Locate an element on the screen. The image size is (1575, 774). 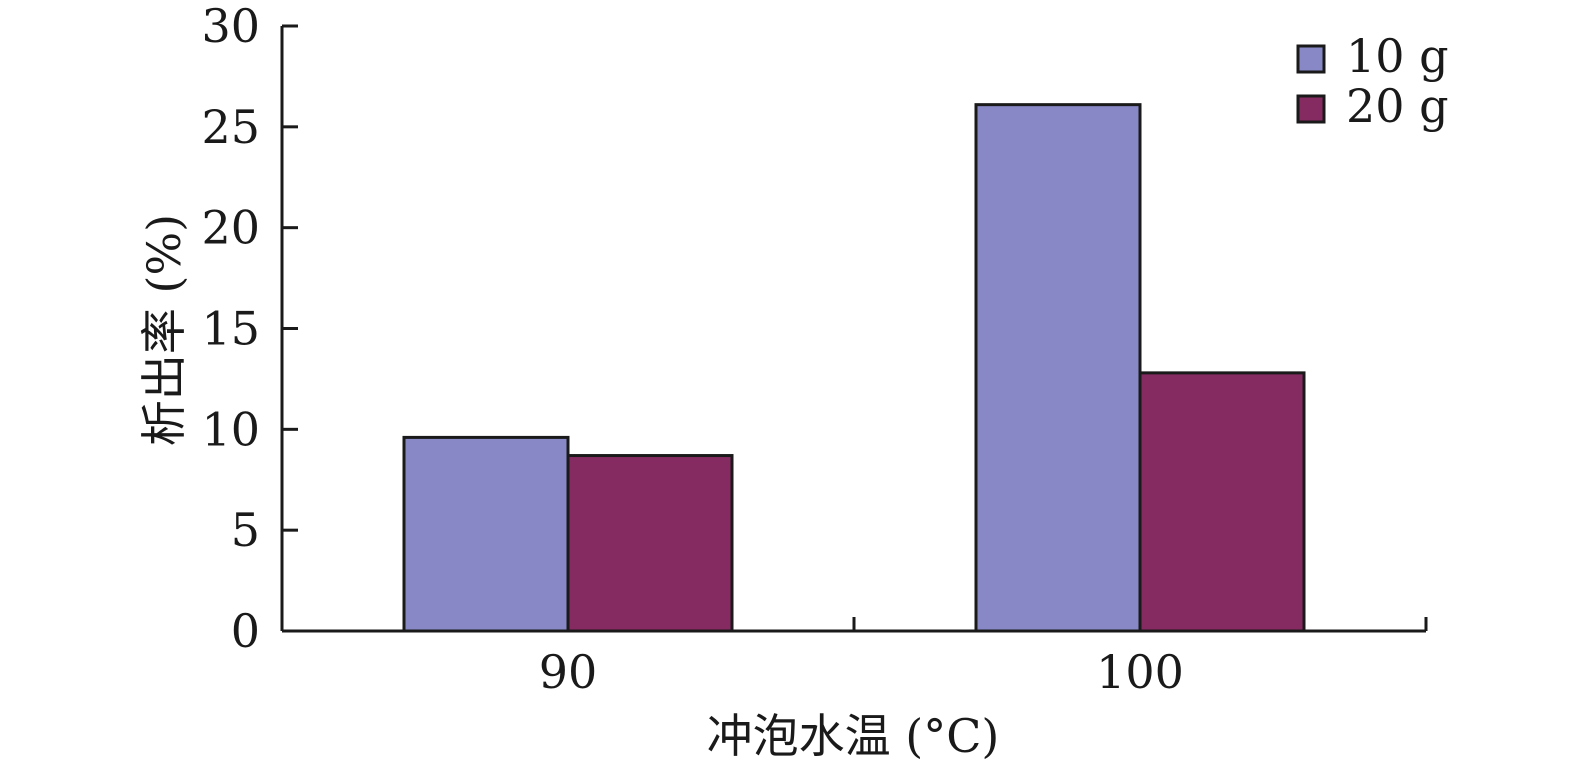
y-ticks-group: 0 5 10 15 20 25 30 is located at coordinates (249, 329).